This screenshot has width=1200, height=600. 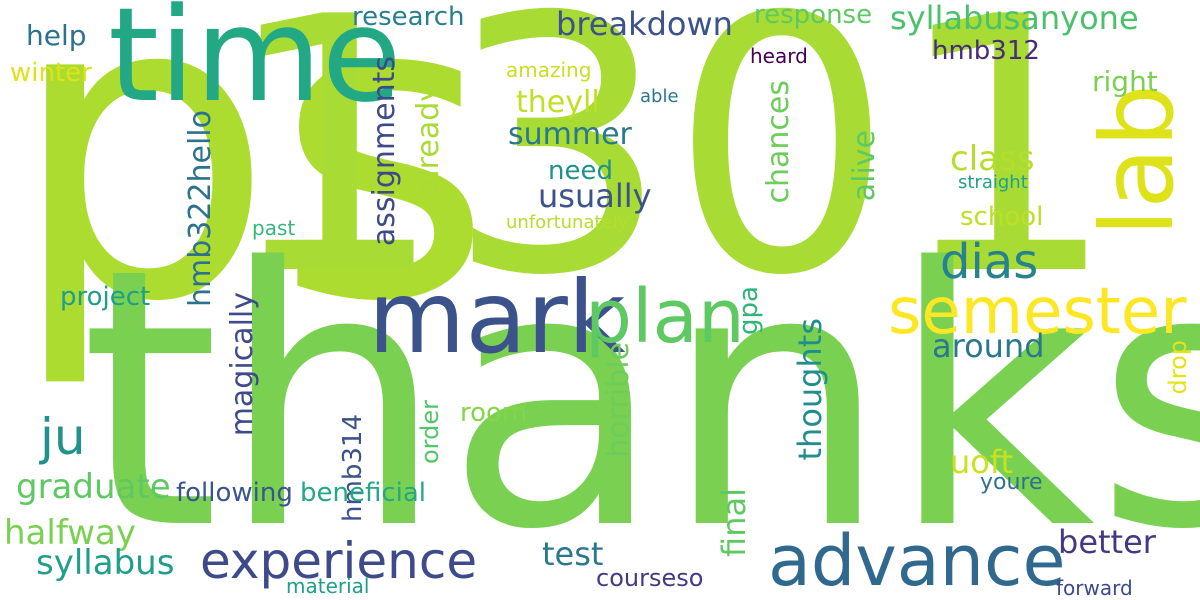 What do you see at coordinates (618, 400) in the screenshot?
I see `word-horrible: horrible` at bounding box center [618, 400].